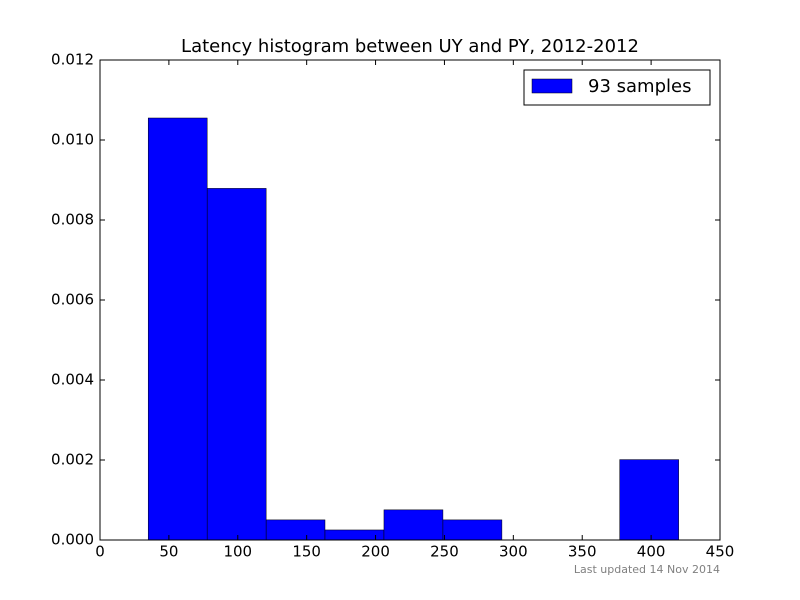  I want to click on x-tick-label: 0, so click(100, 552).